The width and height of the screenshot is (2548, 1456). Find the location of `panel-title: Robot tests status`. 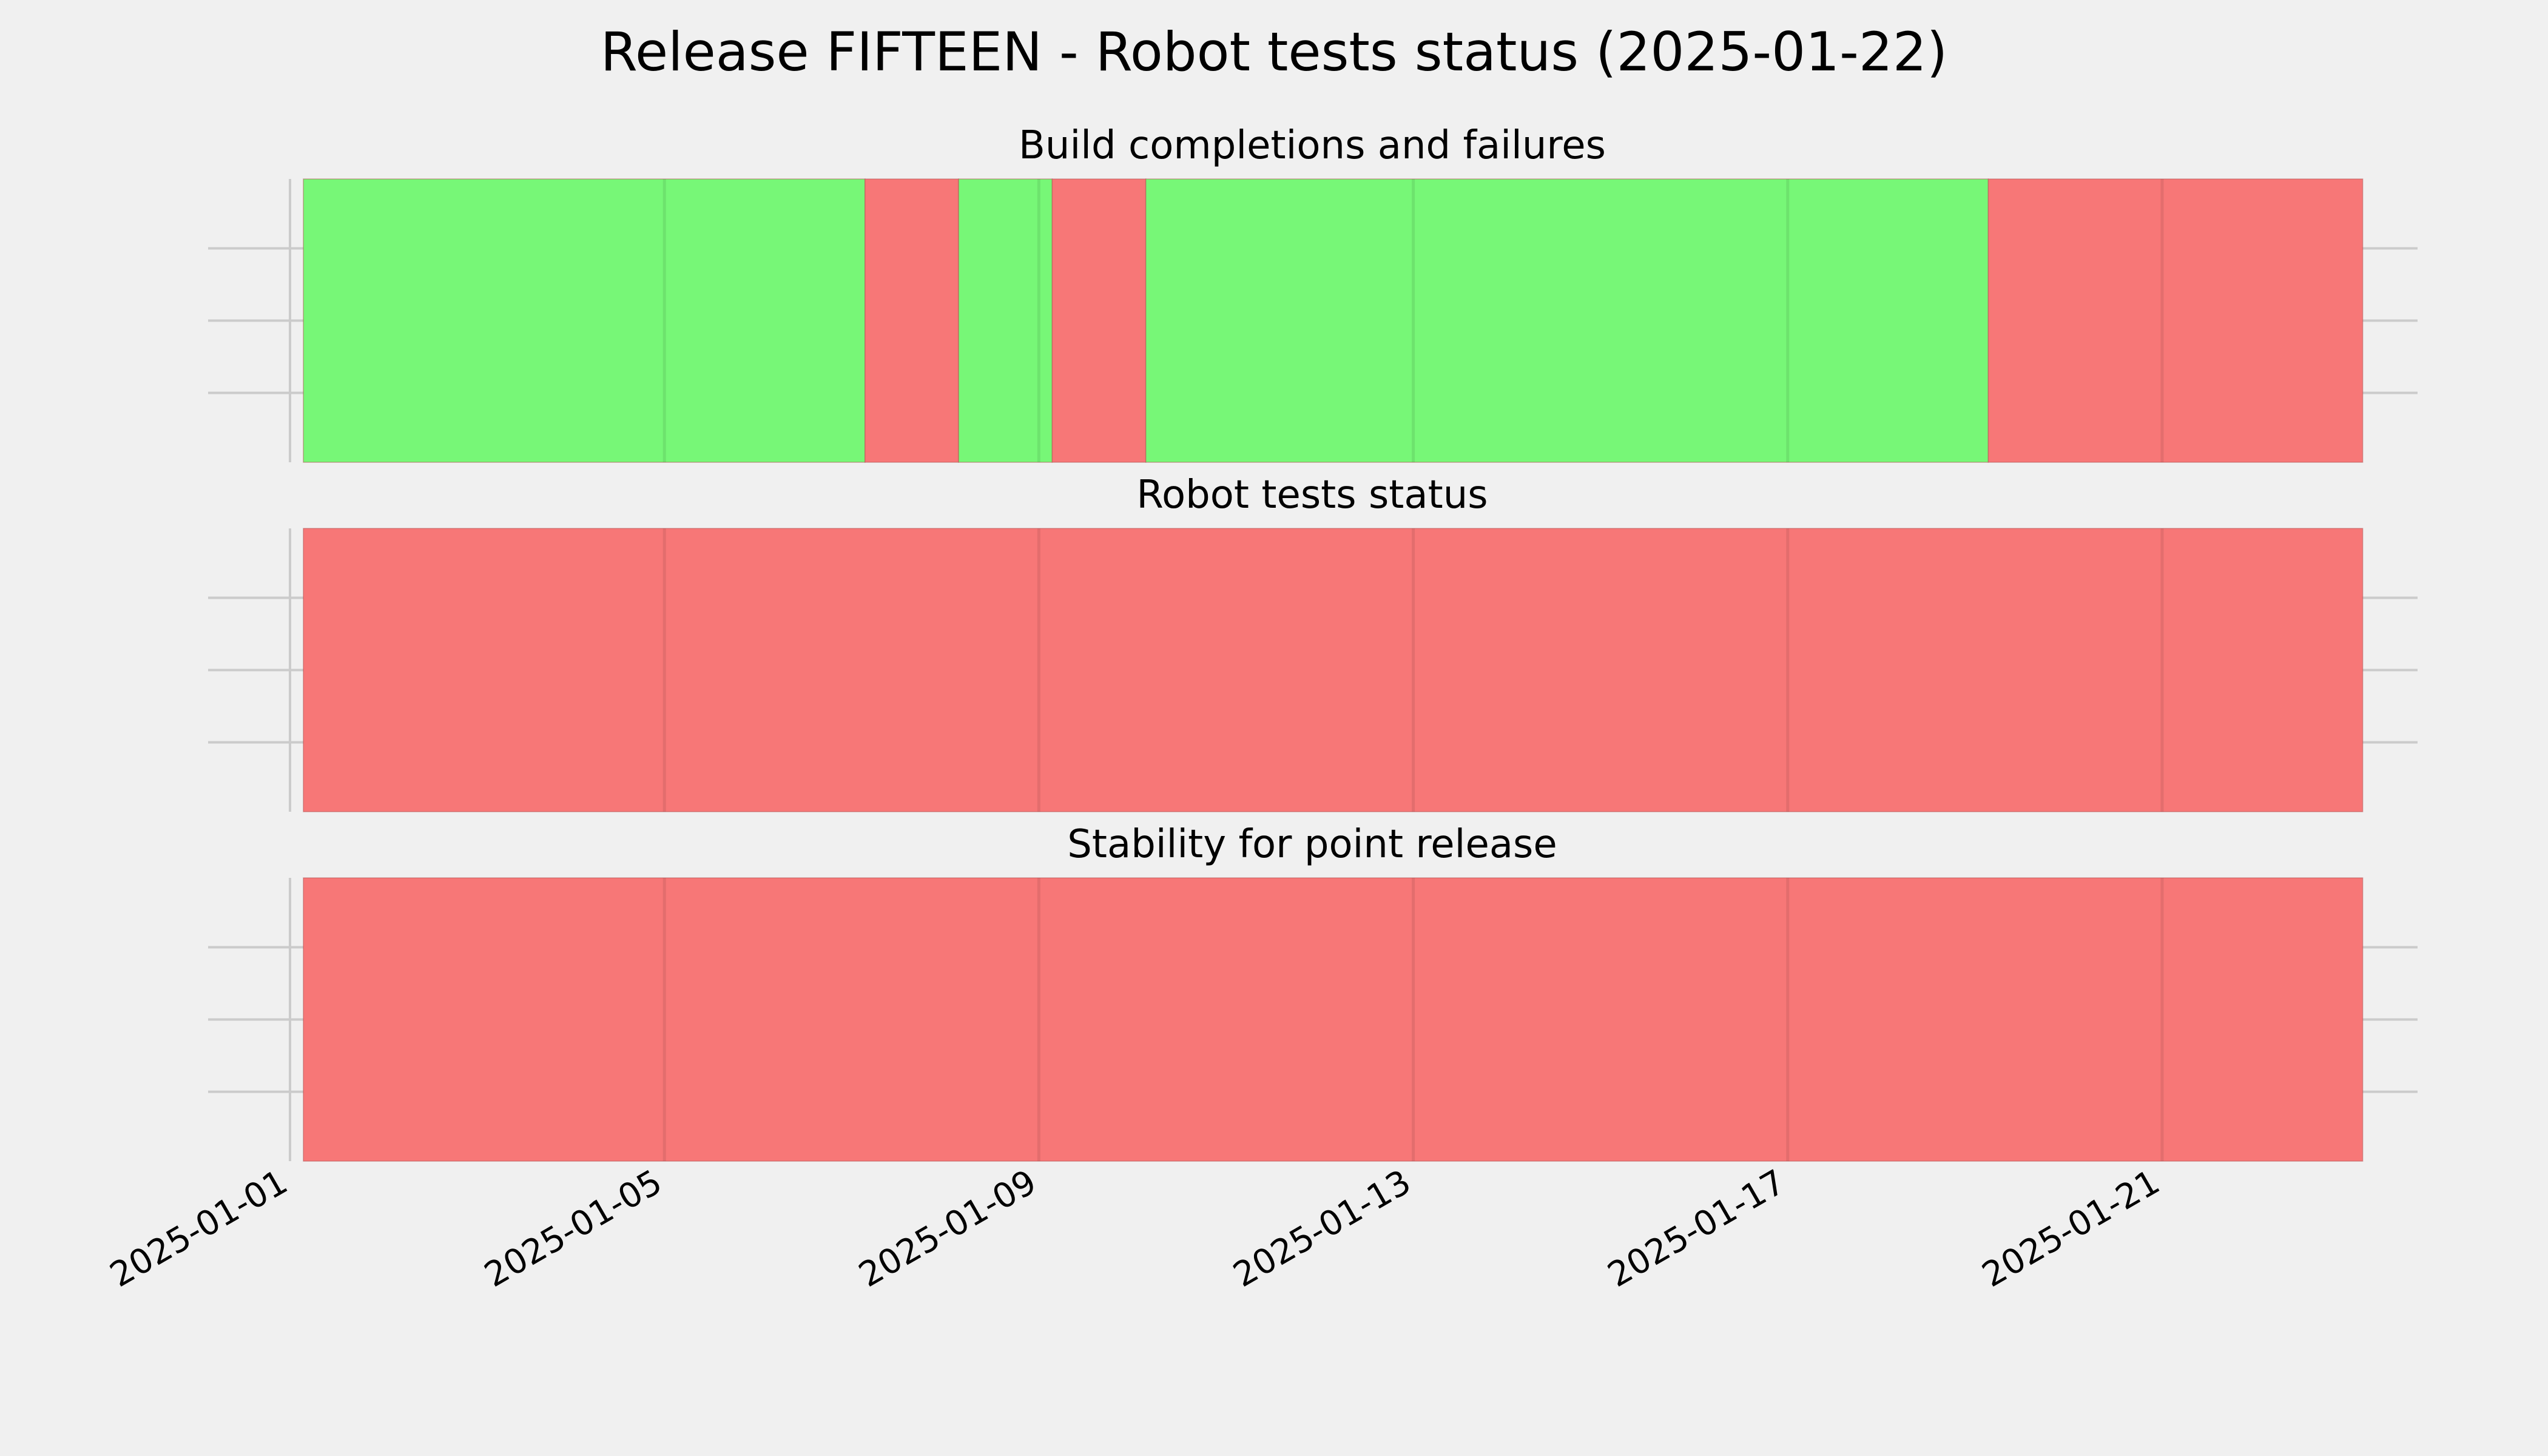

panel-title: Robot tests status is located at coordinates (1312, 495).